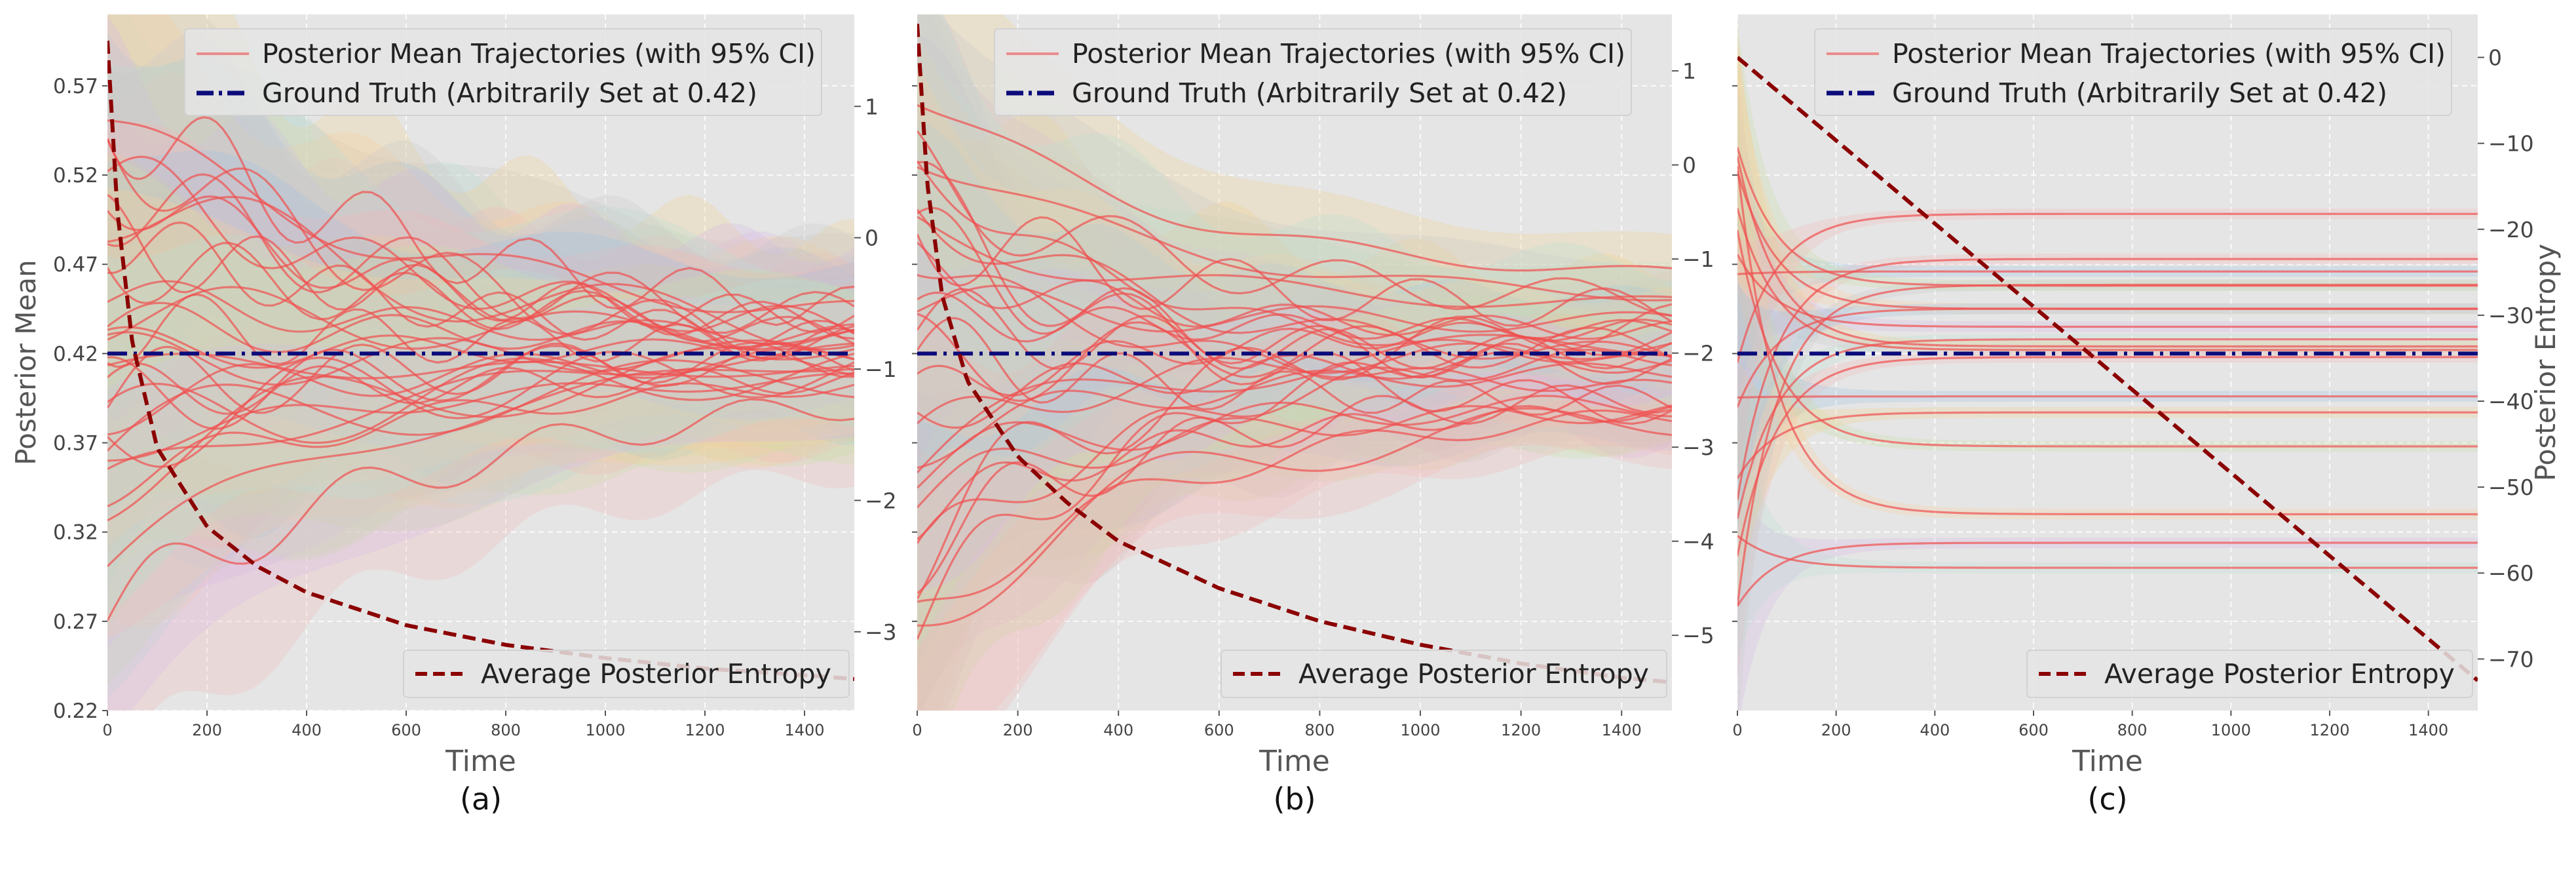 This screenshot has width=2576, height=881. What do you see at coordinates (75, 444) in the screenshot?
I see `y-tick-label: 0.37` at bounding box center [75, 444].